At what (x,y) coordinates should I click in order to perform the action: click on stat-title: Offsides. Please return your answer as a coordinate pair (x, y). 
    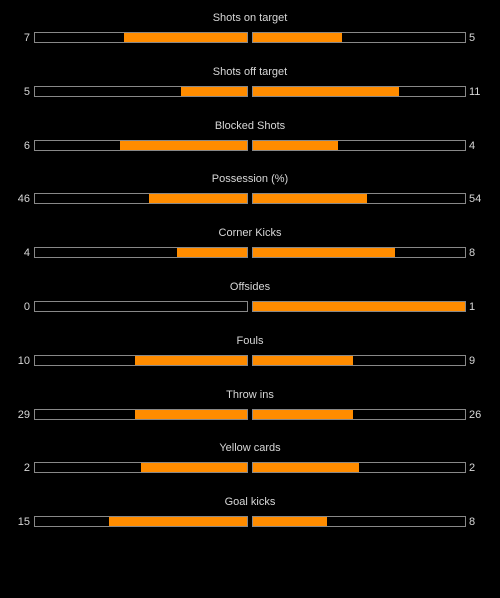
    Looking at the image, I should click on (250, 287).